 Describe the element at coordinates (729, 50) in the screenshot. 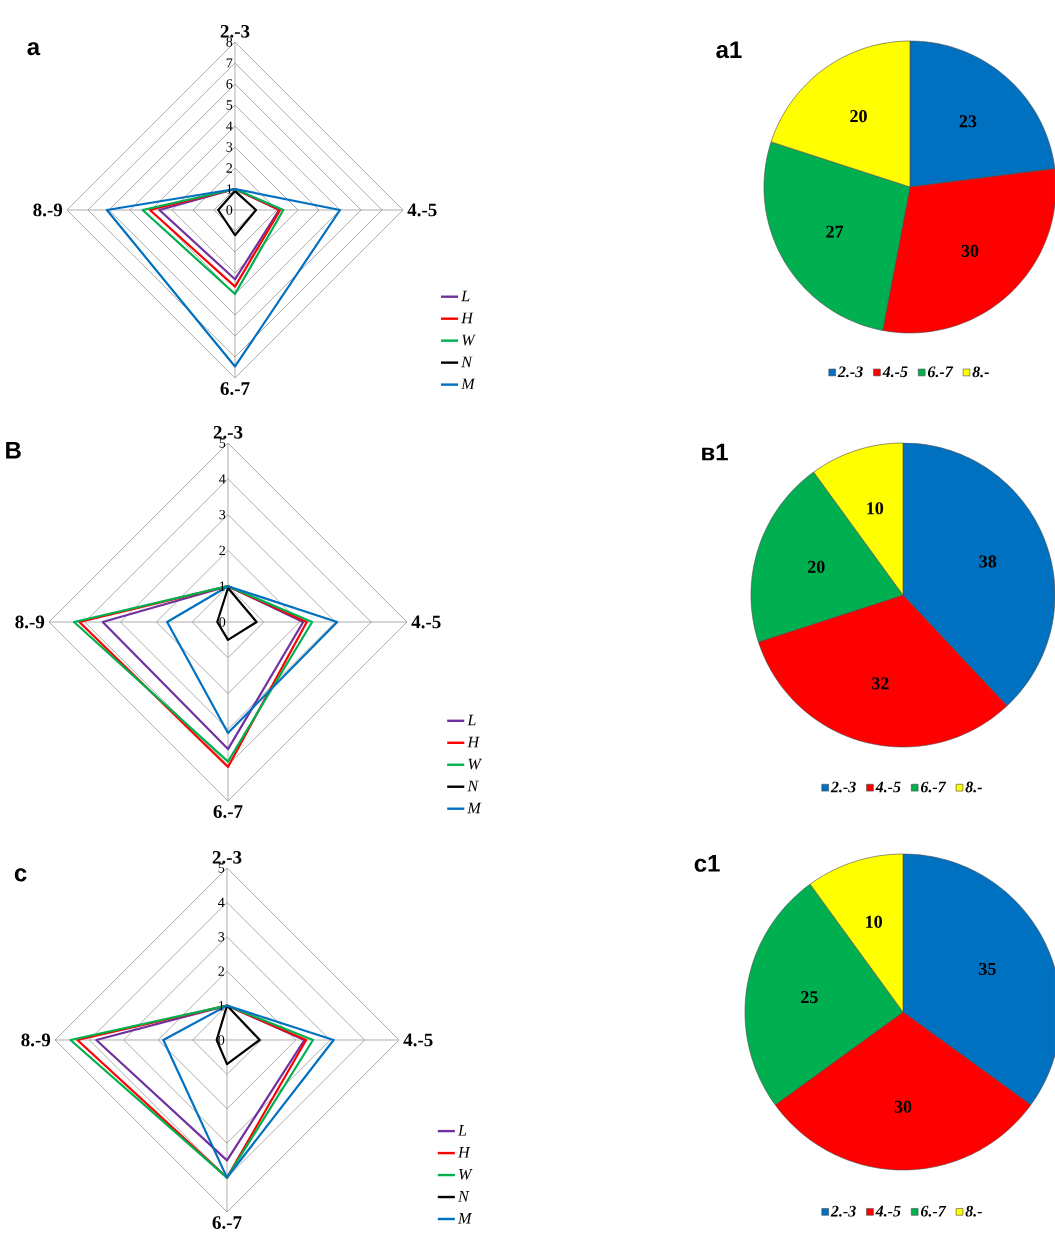

I see `chart-title: a1` at that location.